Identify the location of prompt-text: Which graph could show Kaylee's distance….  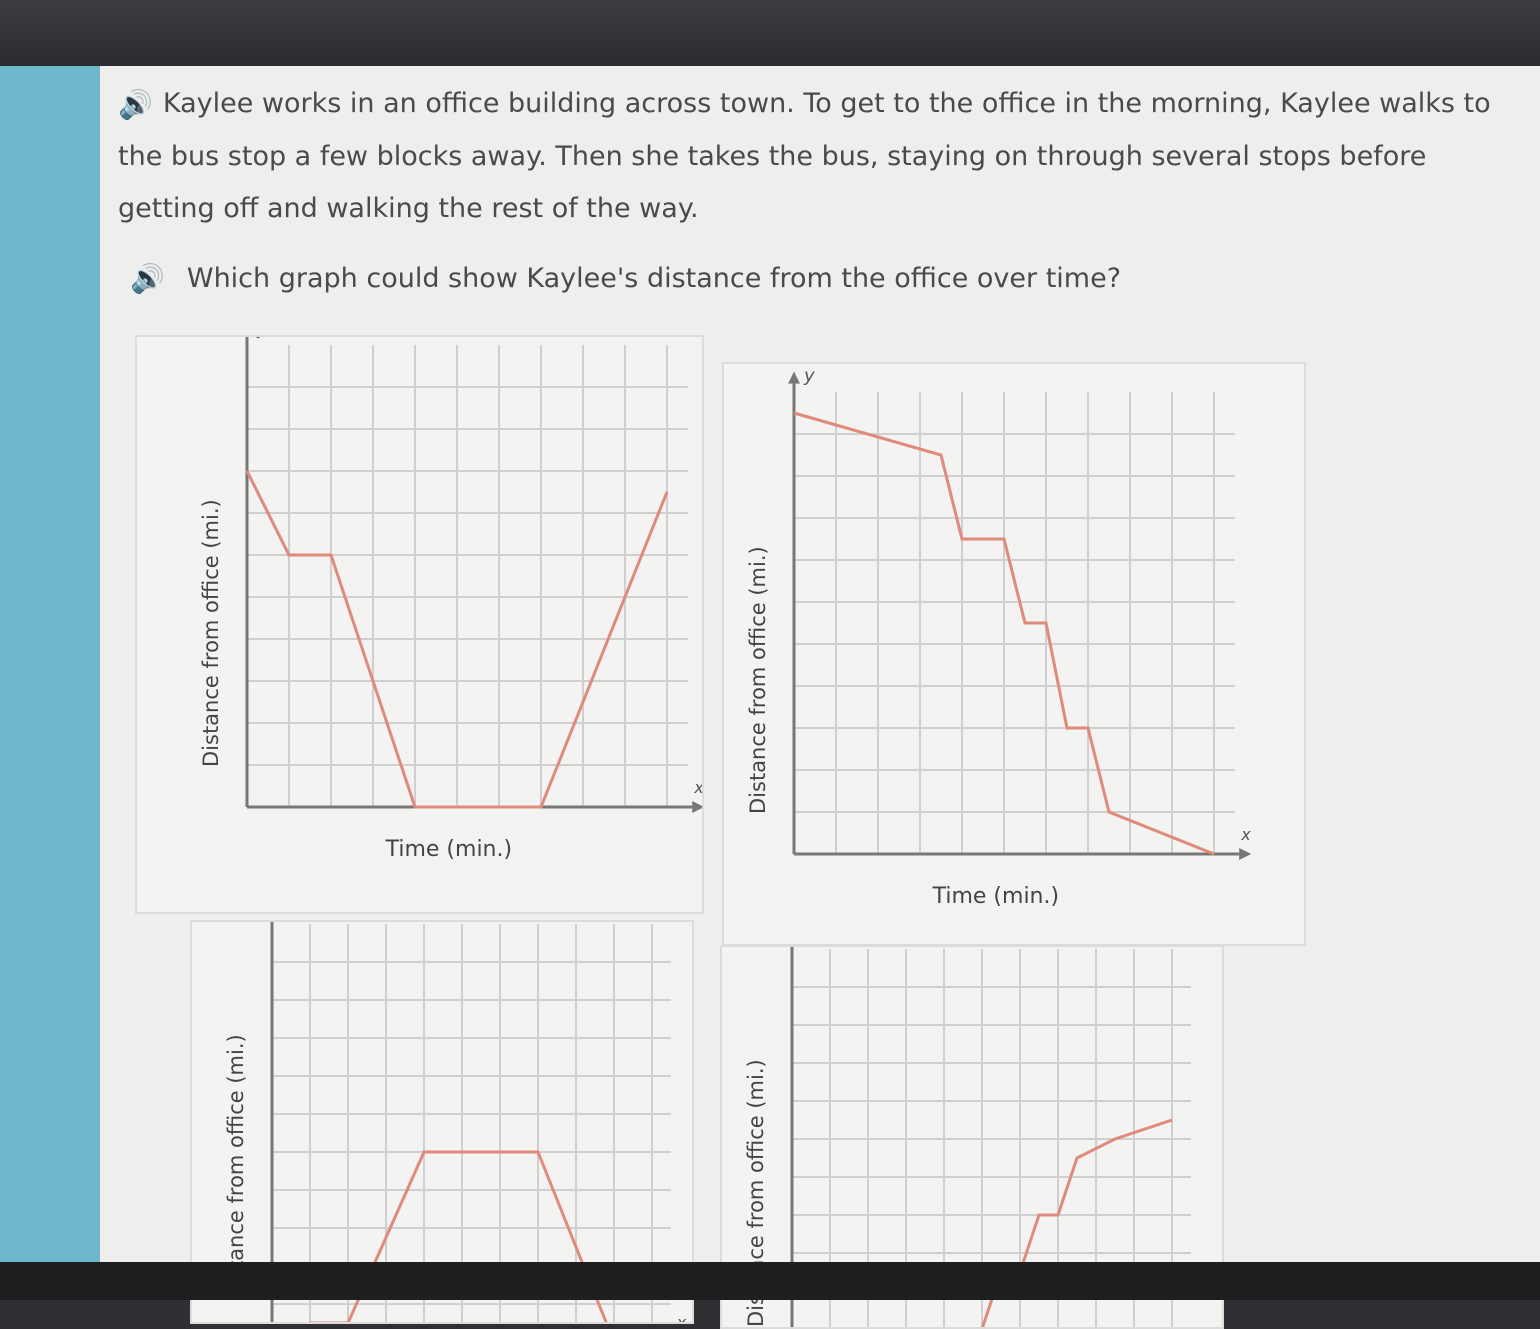
(654, 278).